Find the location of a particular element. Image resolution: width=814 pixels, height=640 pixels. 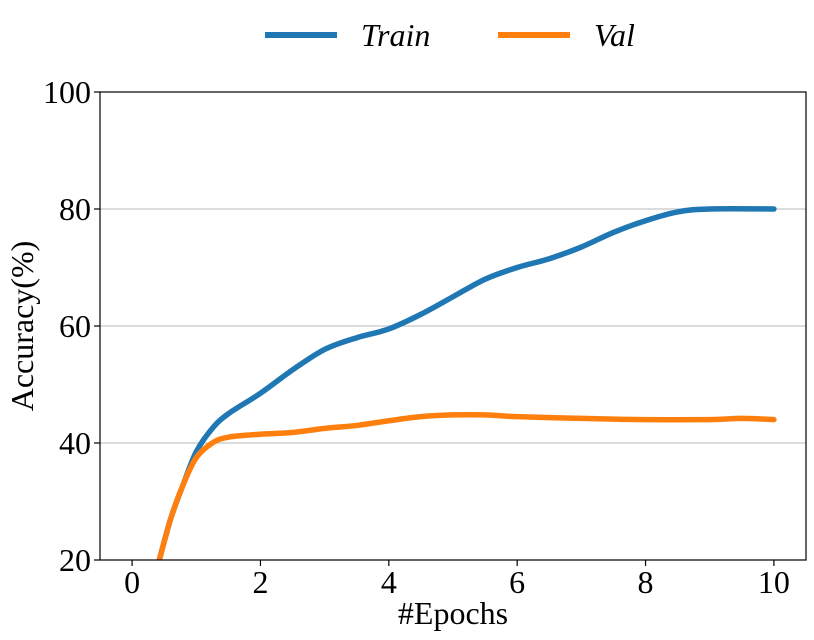

y-axis: 20 40 60 80 100 is located at coordinates (71, 326).